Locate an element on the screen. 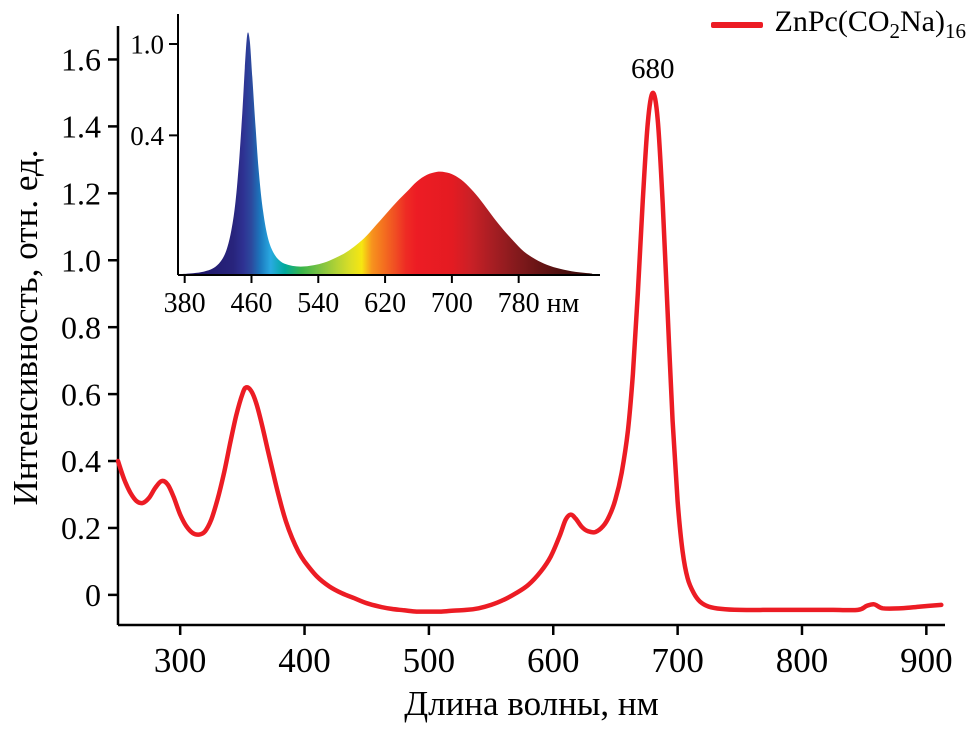  x-axis-title: Длина волны, нм is located at coordinates (531, 703).